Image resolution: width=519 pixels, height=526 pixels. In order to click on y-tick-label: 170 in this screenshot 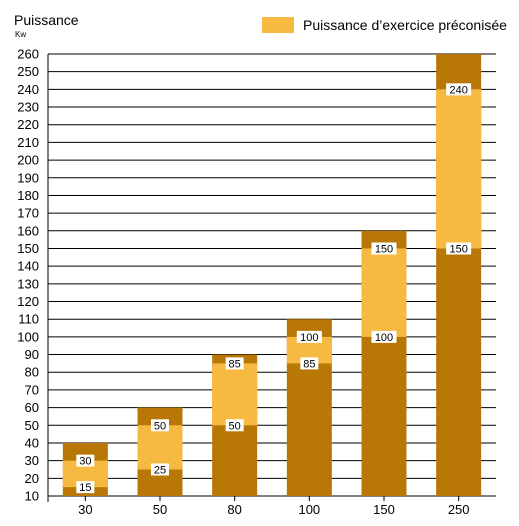, I will do `click(28, 213)`.